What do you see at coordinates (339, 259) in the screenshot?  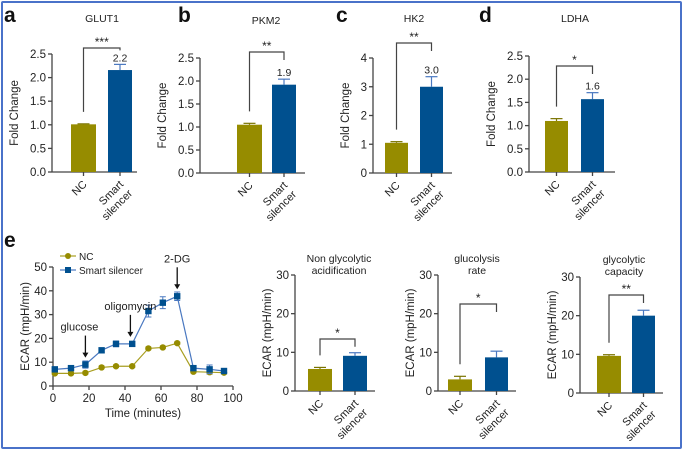 I see `chart-title: Non glycolytic` at bounding box center [339, 259].